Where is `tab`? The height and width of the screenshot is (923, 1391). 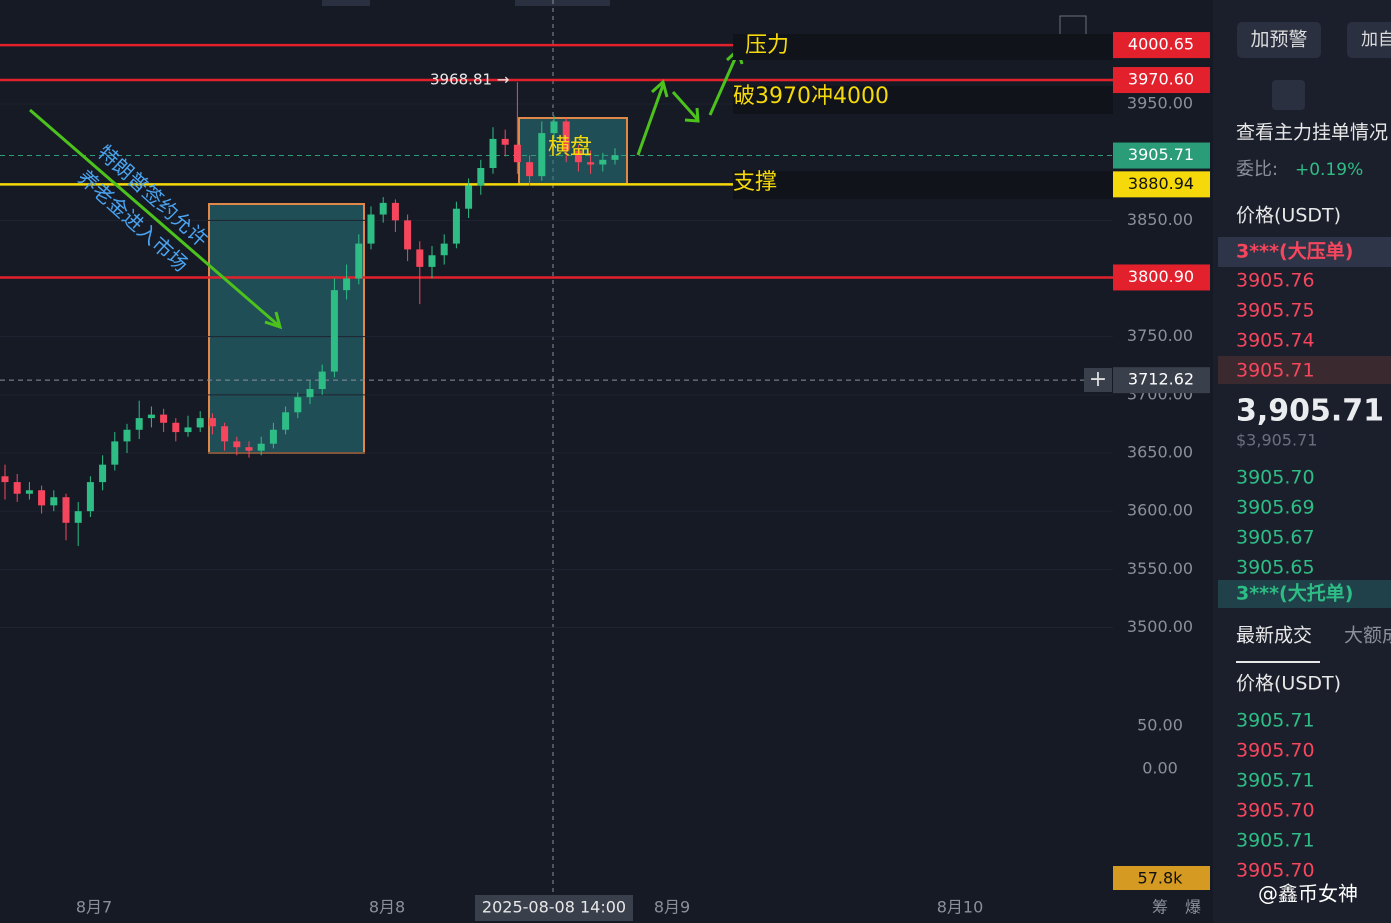 tab is located at coordinates (562, 3).